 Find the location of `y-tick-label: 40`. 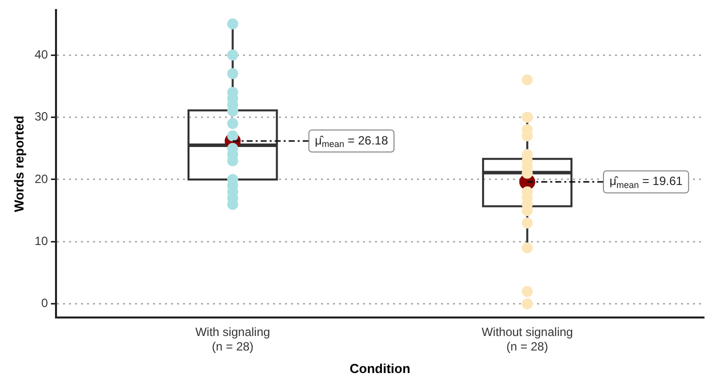

y-tick-label: 40 is located at coordinates (41, 54).